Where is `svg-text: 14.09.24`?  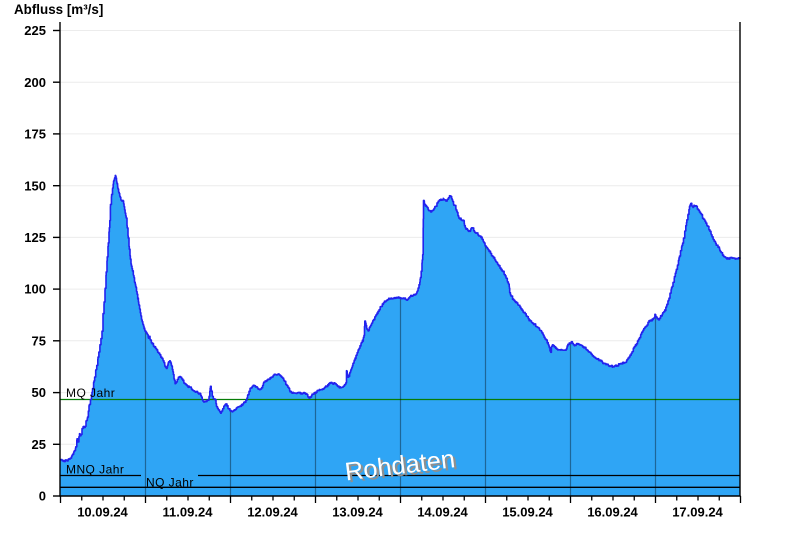
svg-text: 14.09.24 is located at coordinates (442, 512).